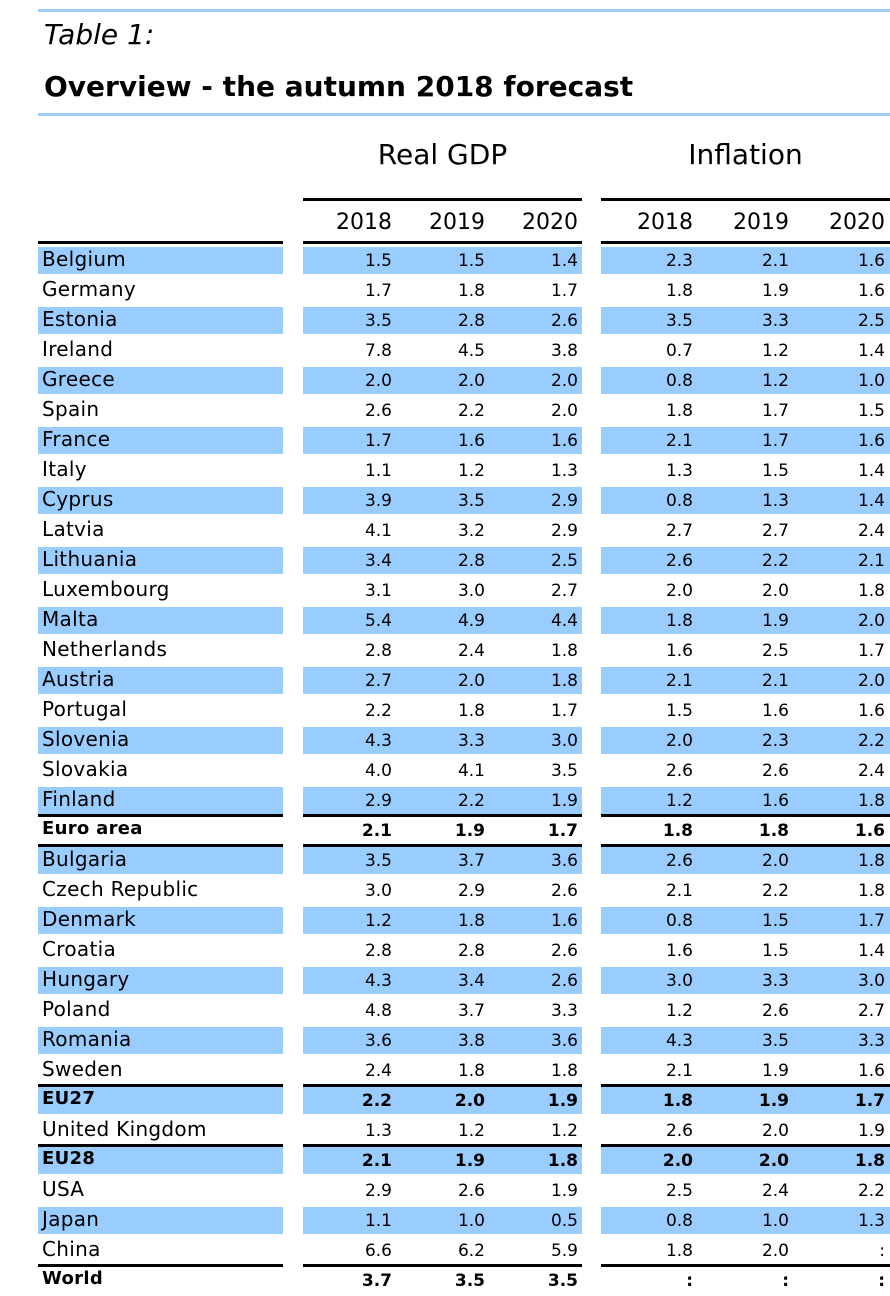 Image resolution: width=890 pixels, height=1296 pixels. I want to click on cell: 3.1, so click(378, 591).